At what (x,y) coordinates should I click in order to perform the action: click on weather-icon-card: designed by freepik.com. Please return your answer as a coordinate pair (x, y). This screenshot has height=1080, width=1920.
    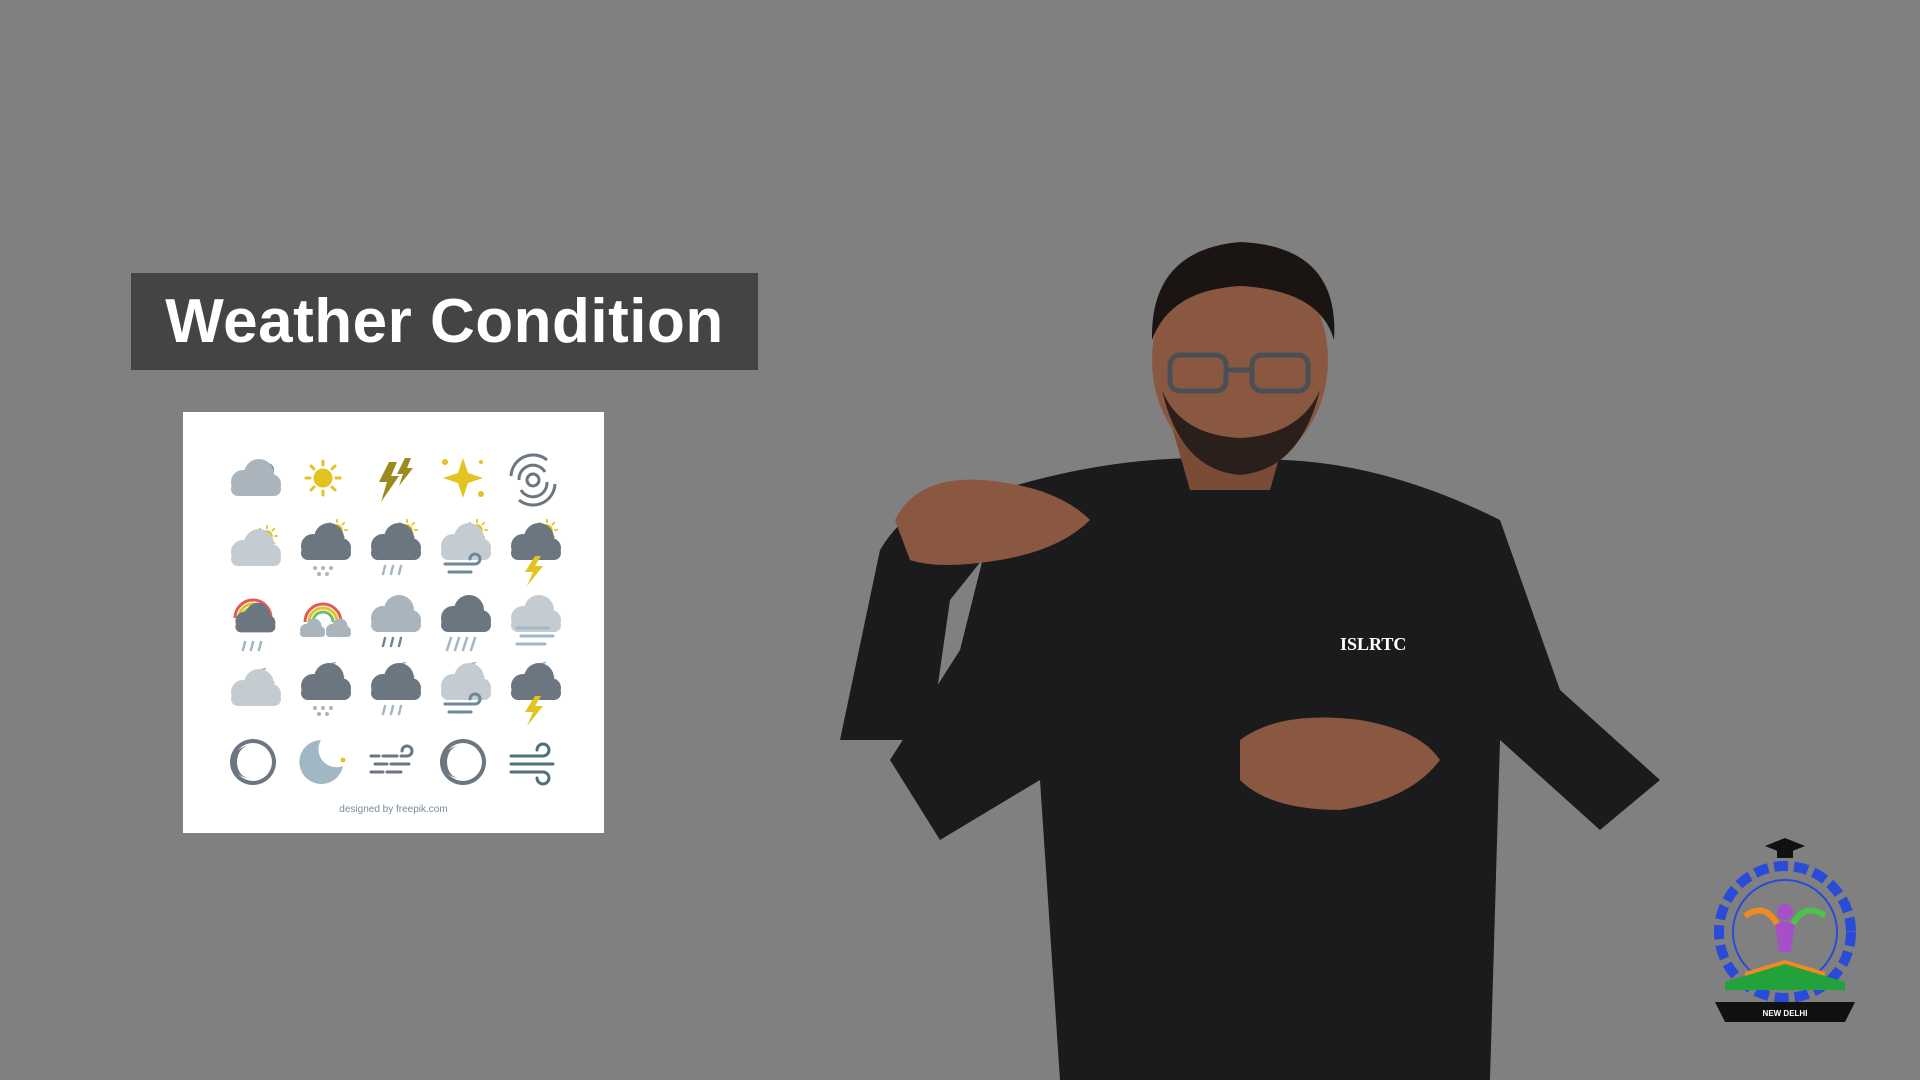
    Looking at the image, I should click on (393, 622).